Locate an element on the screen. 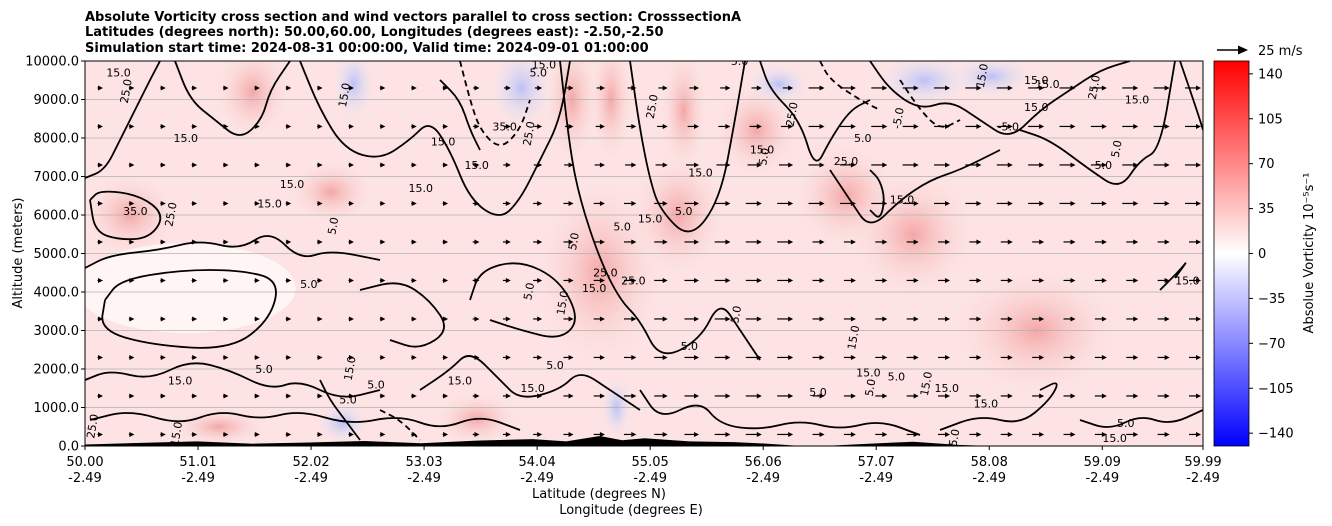  x-tick-label-lat-0: 50.00 is located at coordinates (84, 462).